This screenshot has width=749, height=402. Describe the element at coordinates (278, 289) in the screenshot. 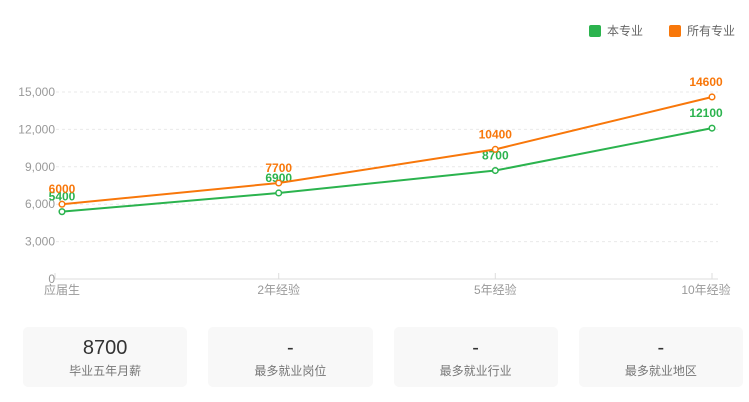

I see `x-axis-category-label: 2年经验` at that location.